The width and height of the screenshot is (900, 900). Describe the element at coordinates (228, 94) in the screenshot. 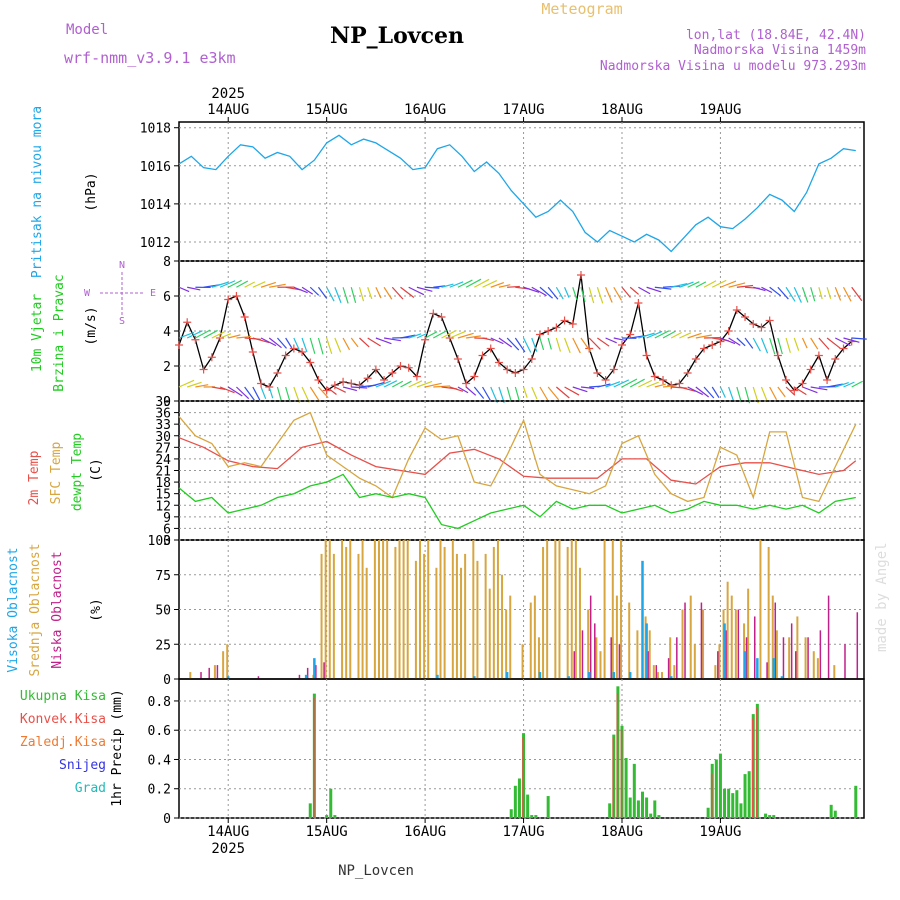

I see `year-label-top: 2025` at that location.